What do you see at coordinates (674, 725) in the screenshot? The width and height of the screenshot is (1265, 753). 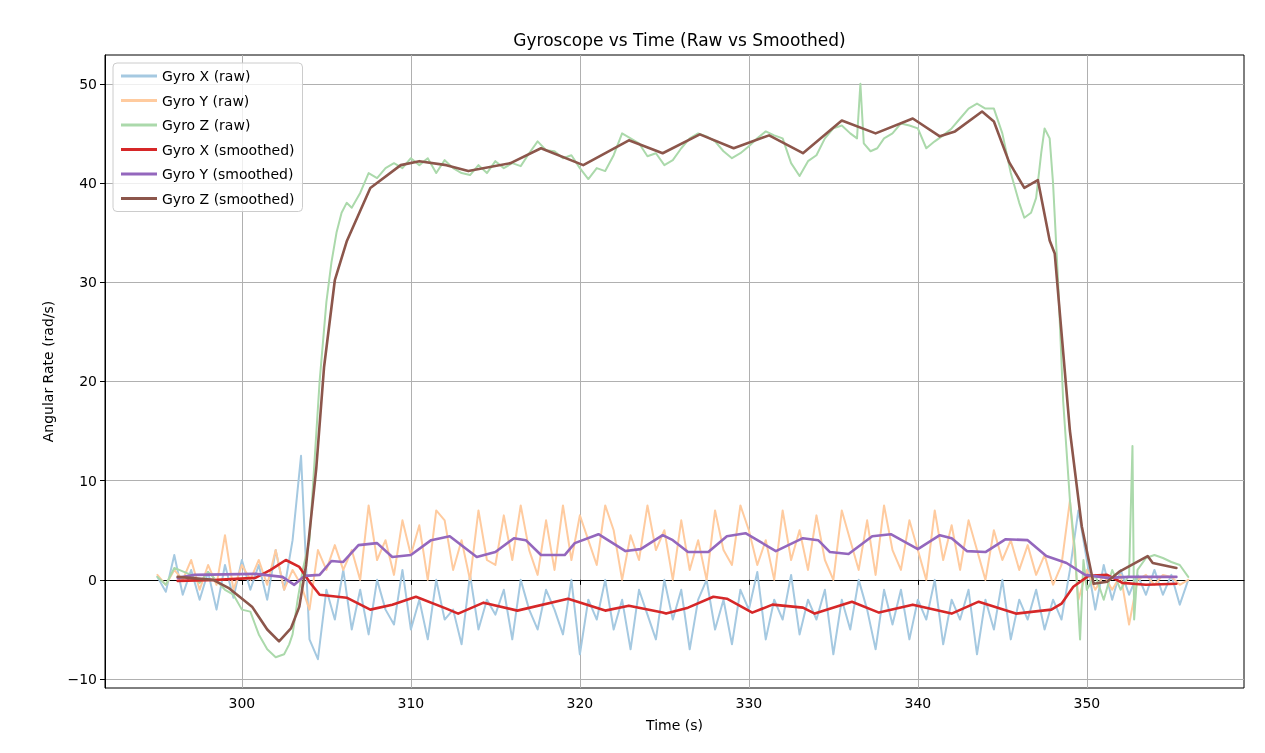 I see `x-axis-title: Time (s)` at bounding box center [674, 725].